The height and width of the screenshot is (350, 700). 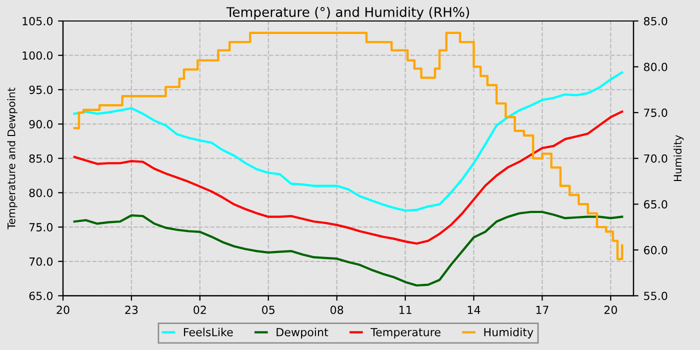 I want to click on legend-label: Dewpoint, so click(x=302, y=333).